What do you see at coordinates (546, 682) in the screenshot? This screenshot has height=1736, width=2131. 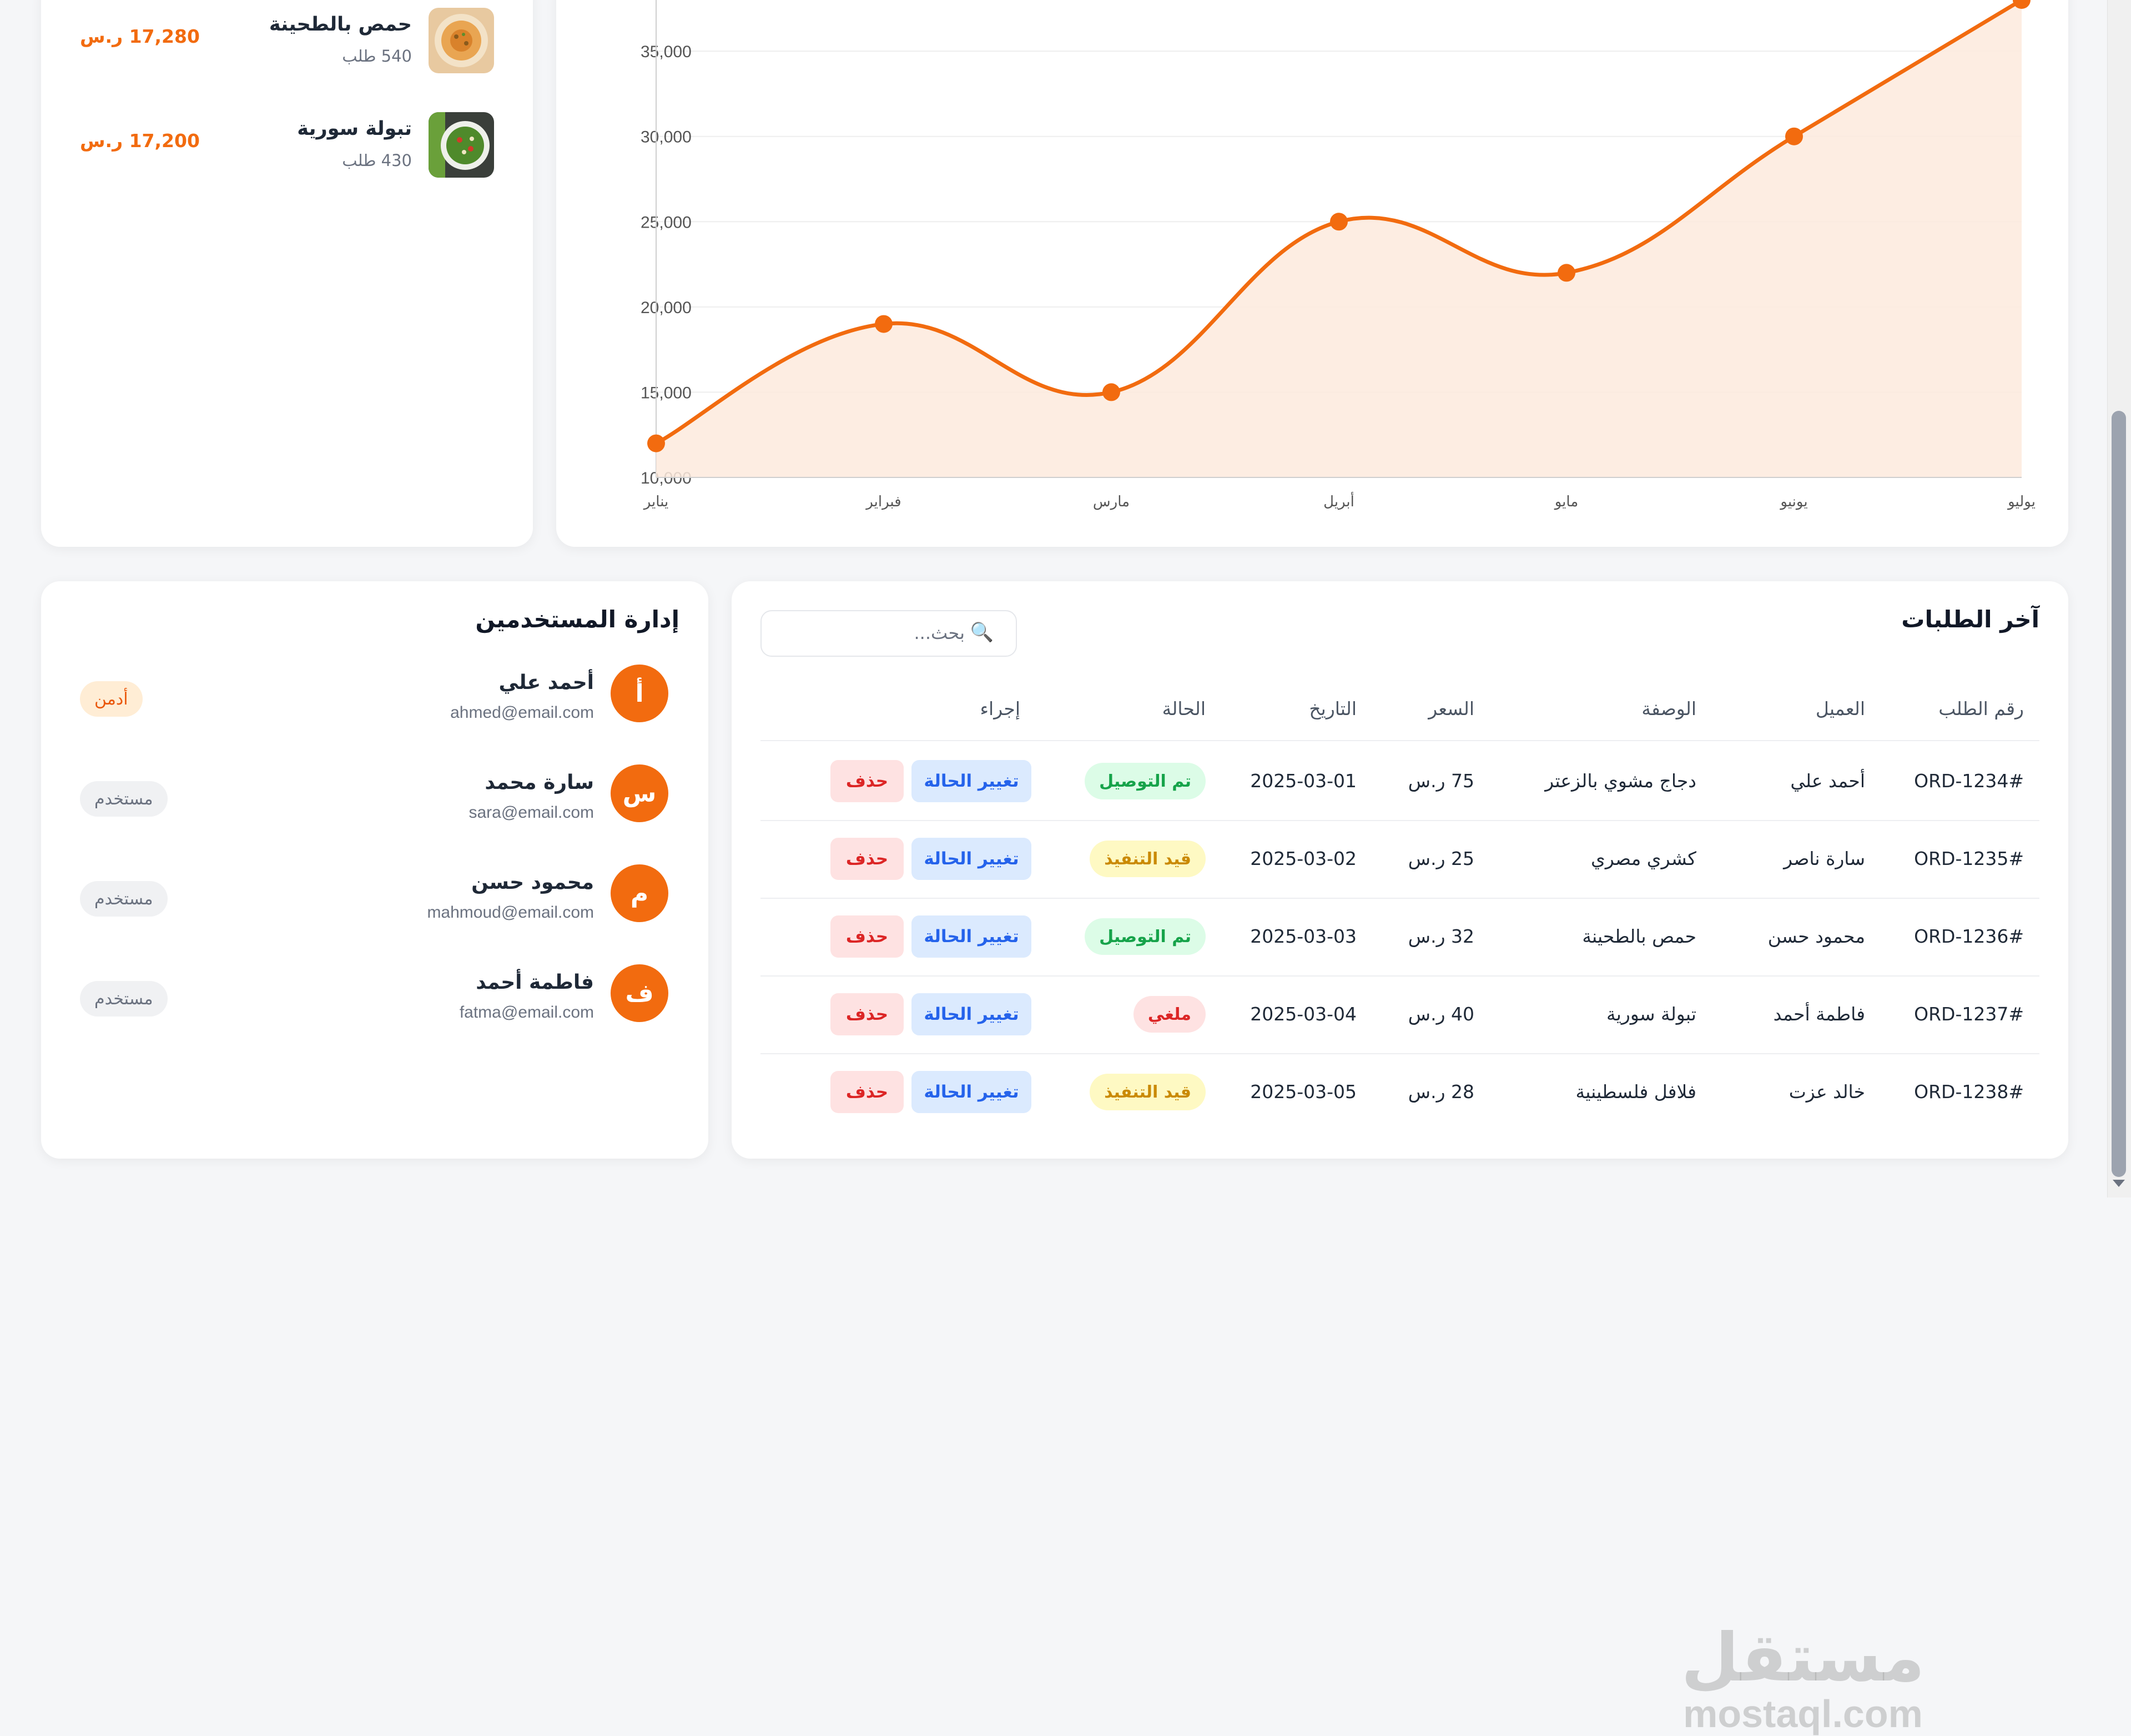 I see `user-name: أحمد علي` at bounding box center [546, 682].